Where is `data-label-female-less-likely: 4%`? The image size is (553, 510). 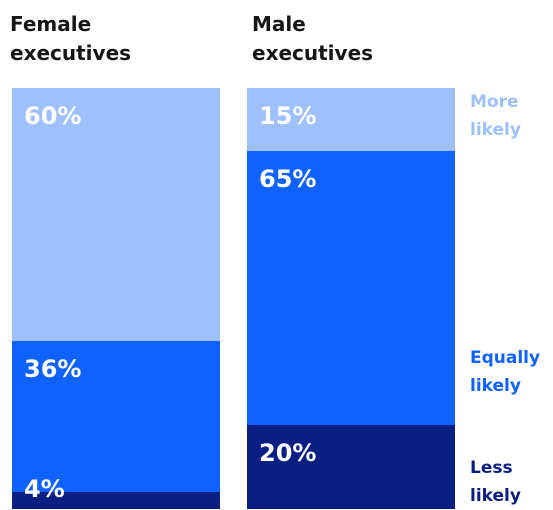 data-label-female-less-likely: 4% is located at coordinates (44, 489).